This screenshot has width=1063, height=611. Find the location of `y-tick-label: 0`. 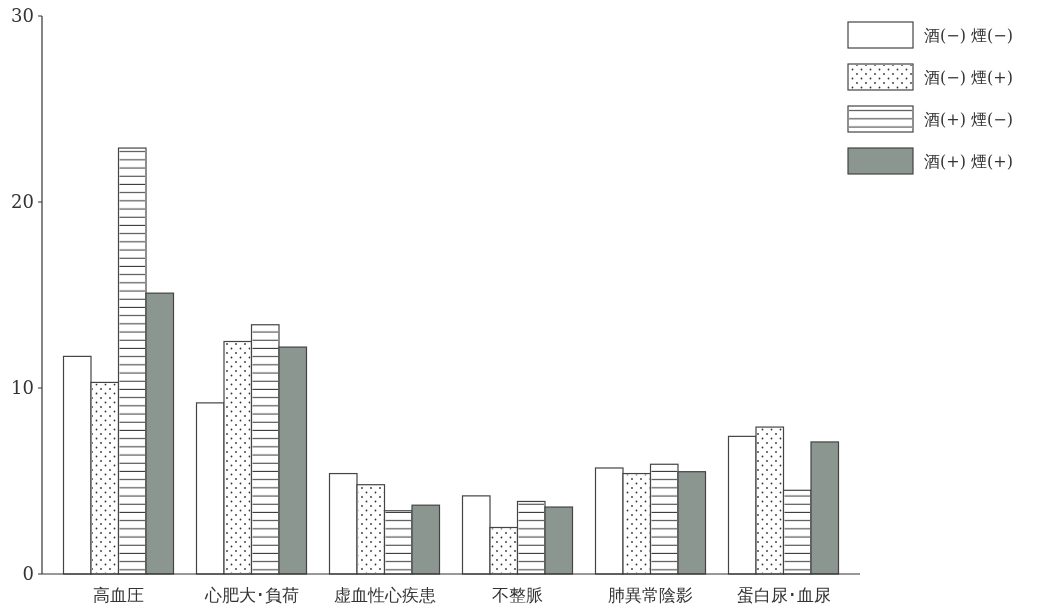

y-tick-label: 0 is located at coordinates (28, 573).